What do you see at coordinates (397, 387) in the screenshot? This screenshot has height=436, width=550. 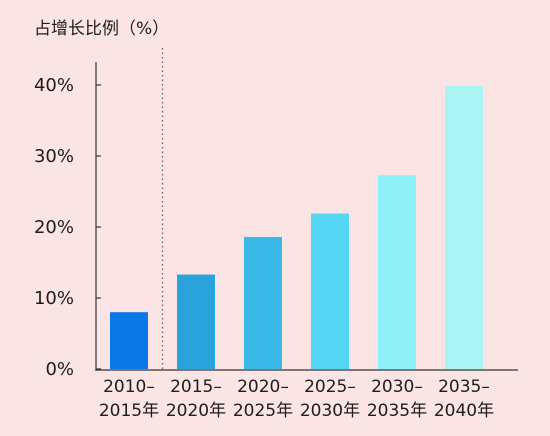 I see `x-tick-label-line1: 2030–` at bounding box center [397, 387].